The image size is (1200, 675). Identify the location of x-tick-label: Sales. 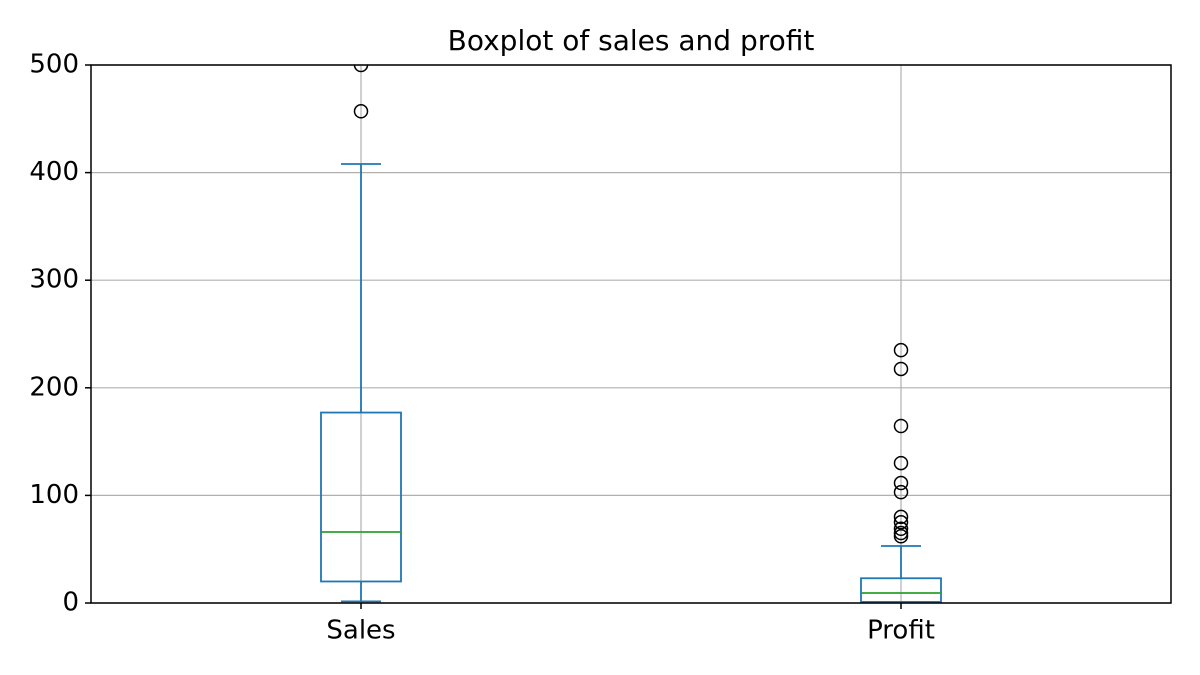
(360, 631).